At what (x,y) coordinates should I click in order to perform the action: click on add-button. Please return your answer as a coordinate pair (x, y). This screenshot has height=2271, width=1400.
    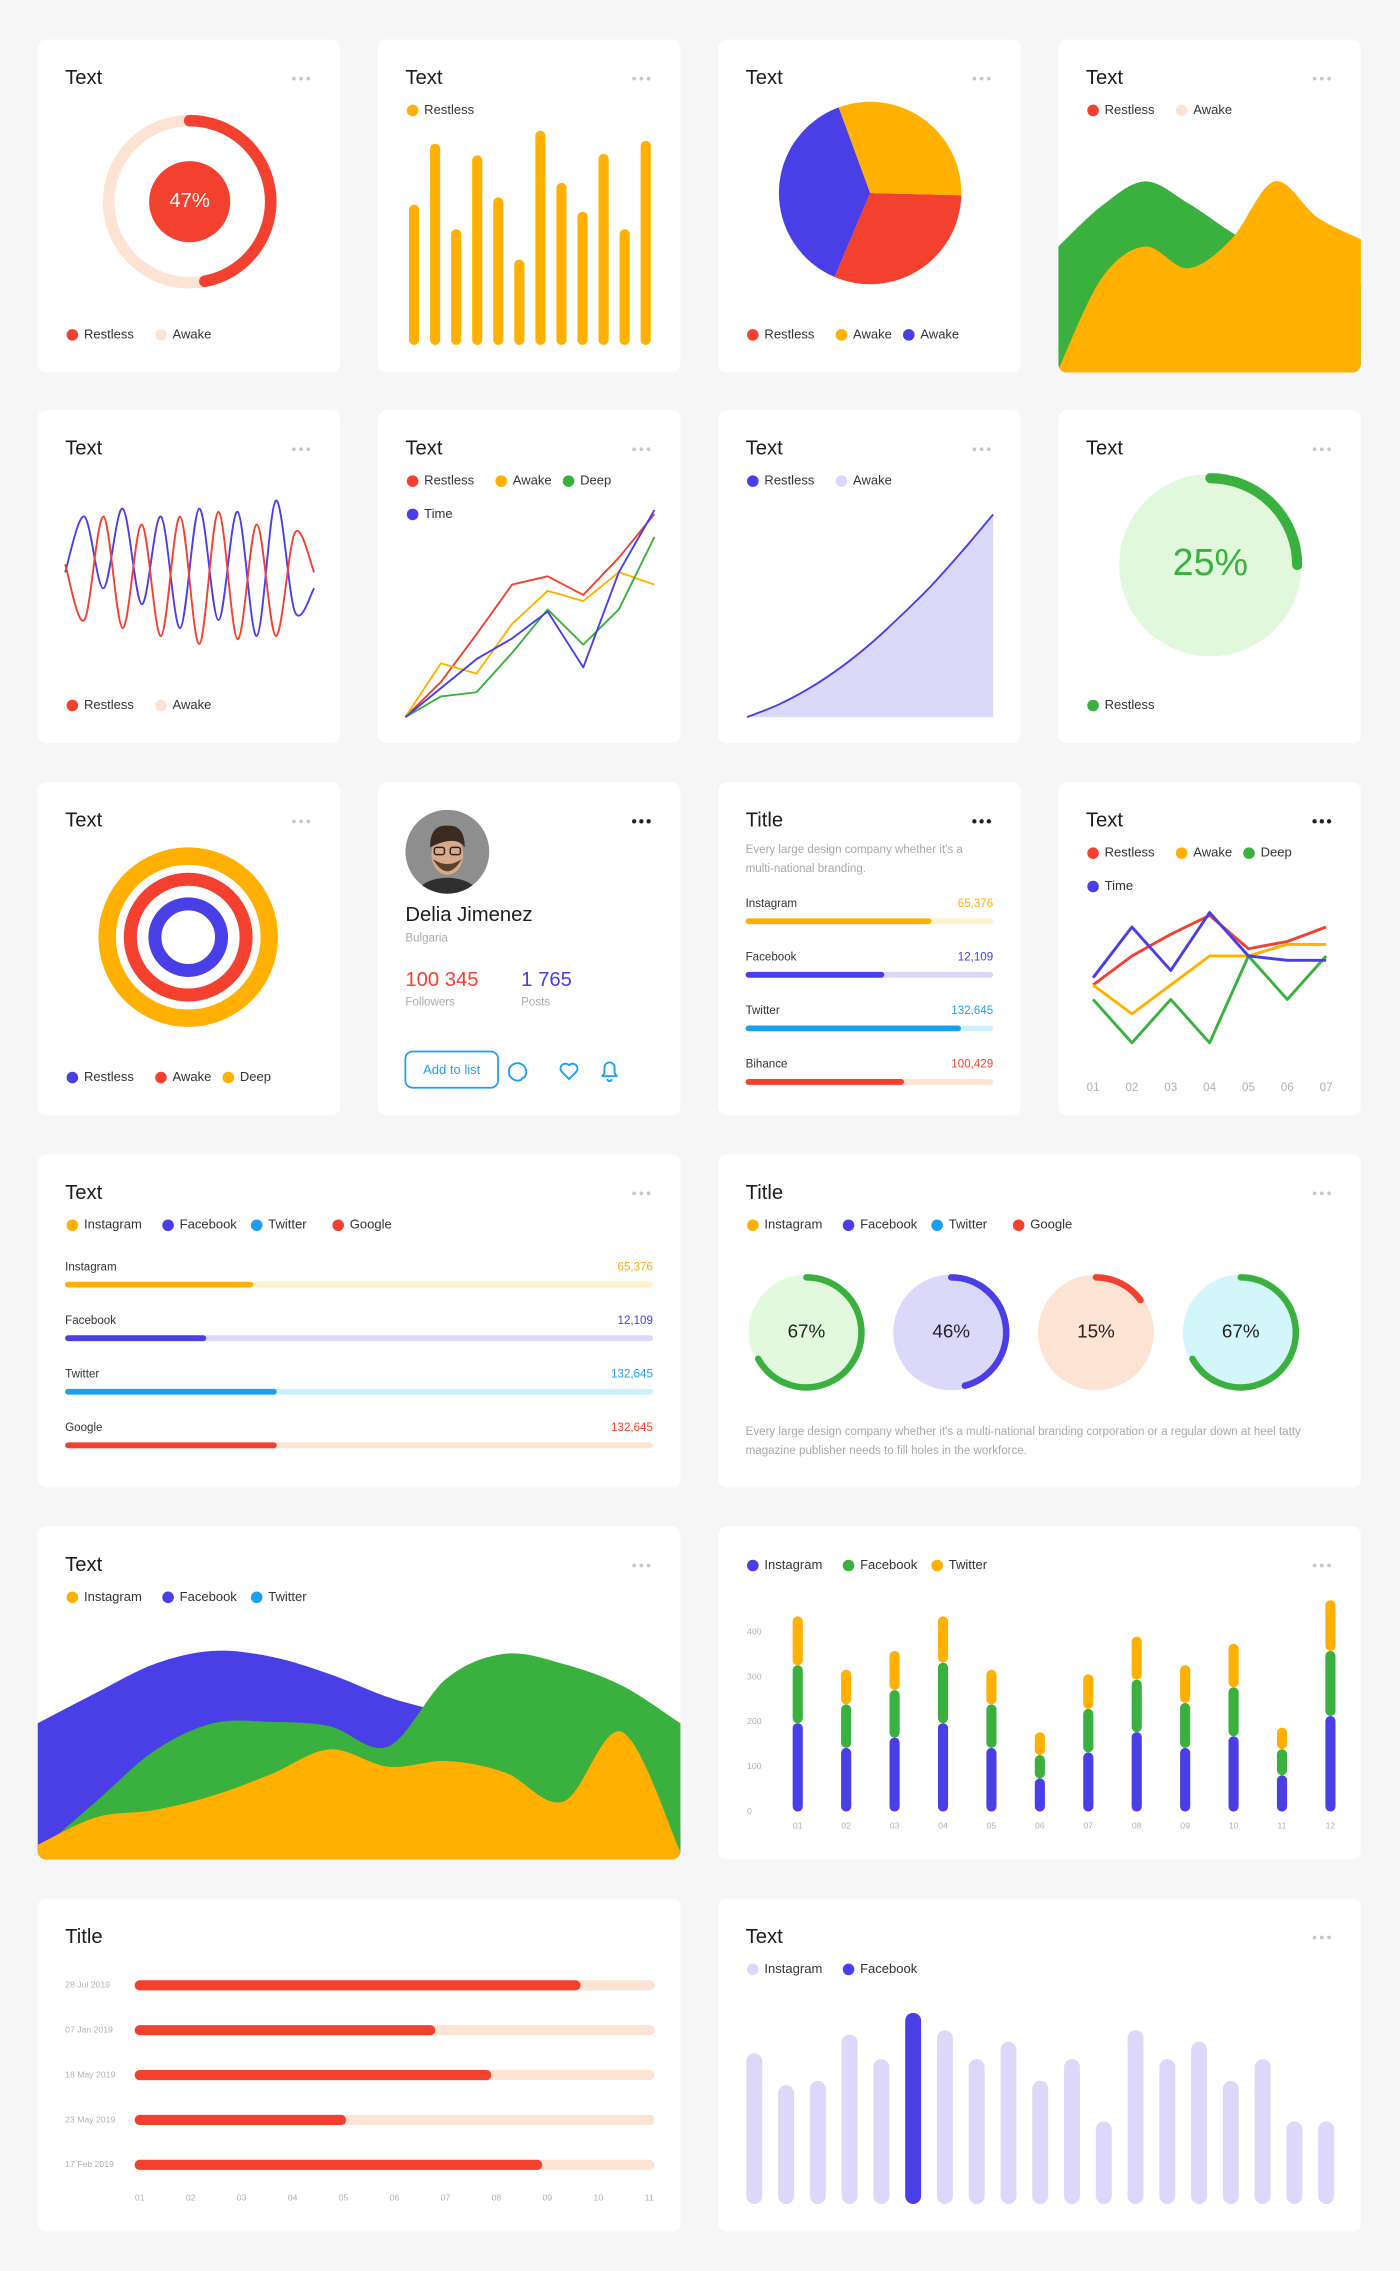
    Looking at the image, I should click on (451, 1069).